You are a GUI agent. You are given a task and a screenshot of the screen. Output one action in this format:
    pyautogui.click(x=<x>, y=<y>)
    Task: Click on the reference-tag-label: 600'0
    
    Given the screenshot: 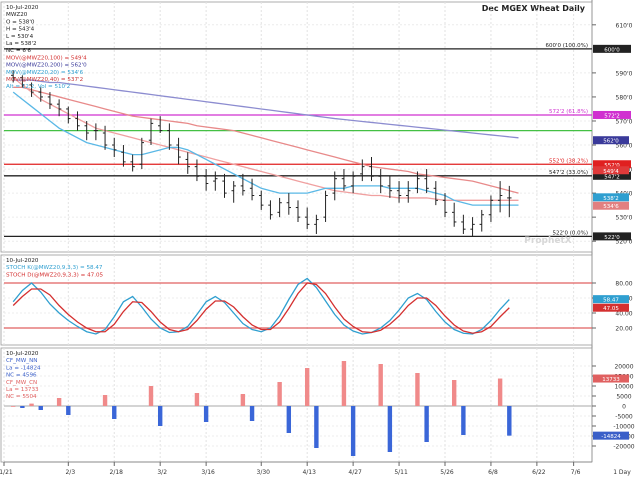 What is the action you would take?
    pyautogui.click(x=612, y=50)
    